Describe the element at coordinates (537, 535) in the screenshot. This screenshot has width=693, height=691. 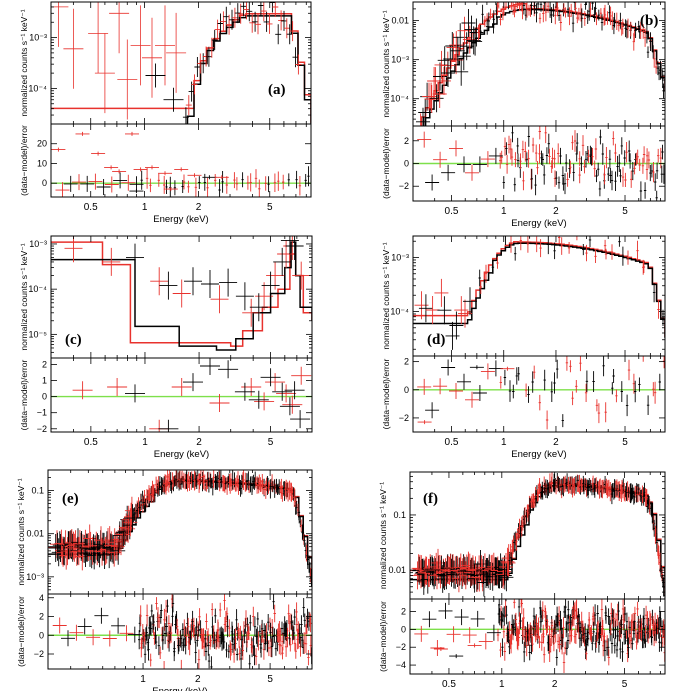
I see `spectrum-plot-f` at that location.